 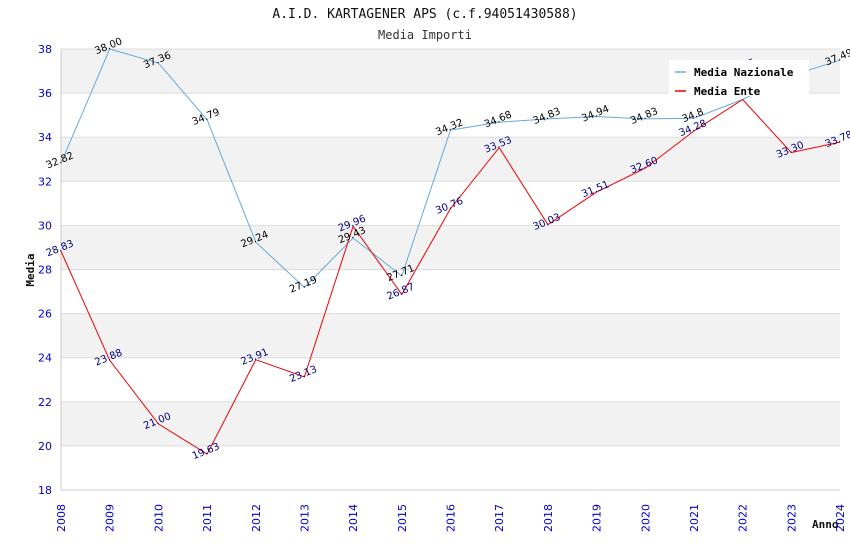 I want to click on y-tick-label: 34, so click(x=45, y=137).